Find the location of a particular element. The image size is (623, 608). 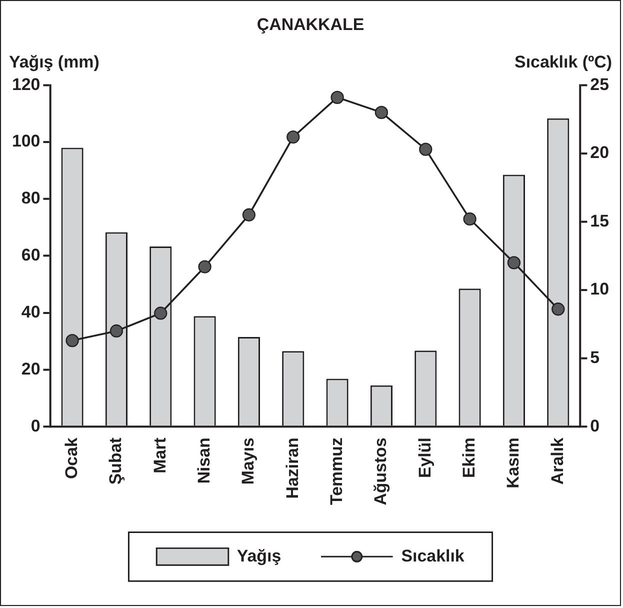

chart-title: ÇANAKKALE is located at coordinates (310, 24).